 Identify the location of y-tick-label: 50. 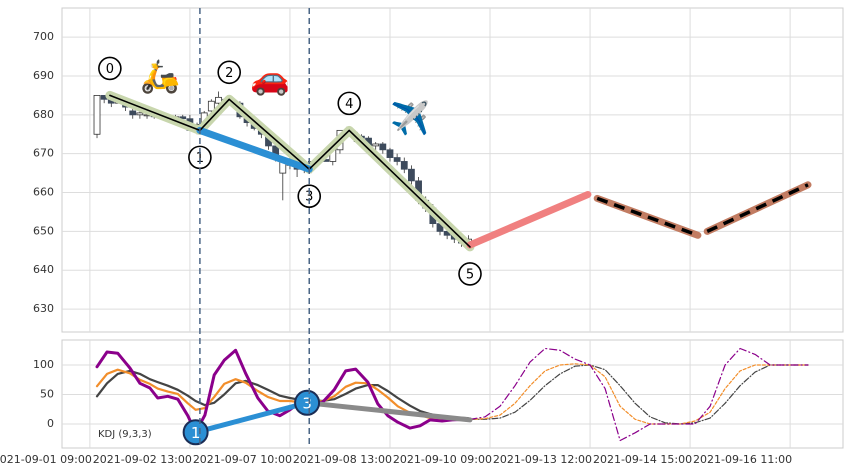
(47, 394).